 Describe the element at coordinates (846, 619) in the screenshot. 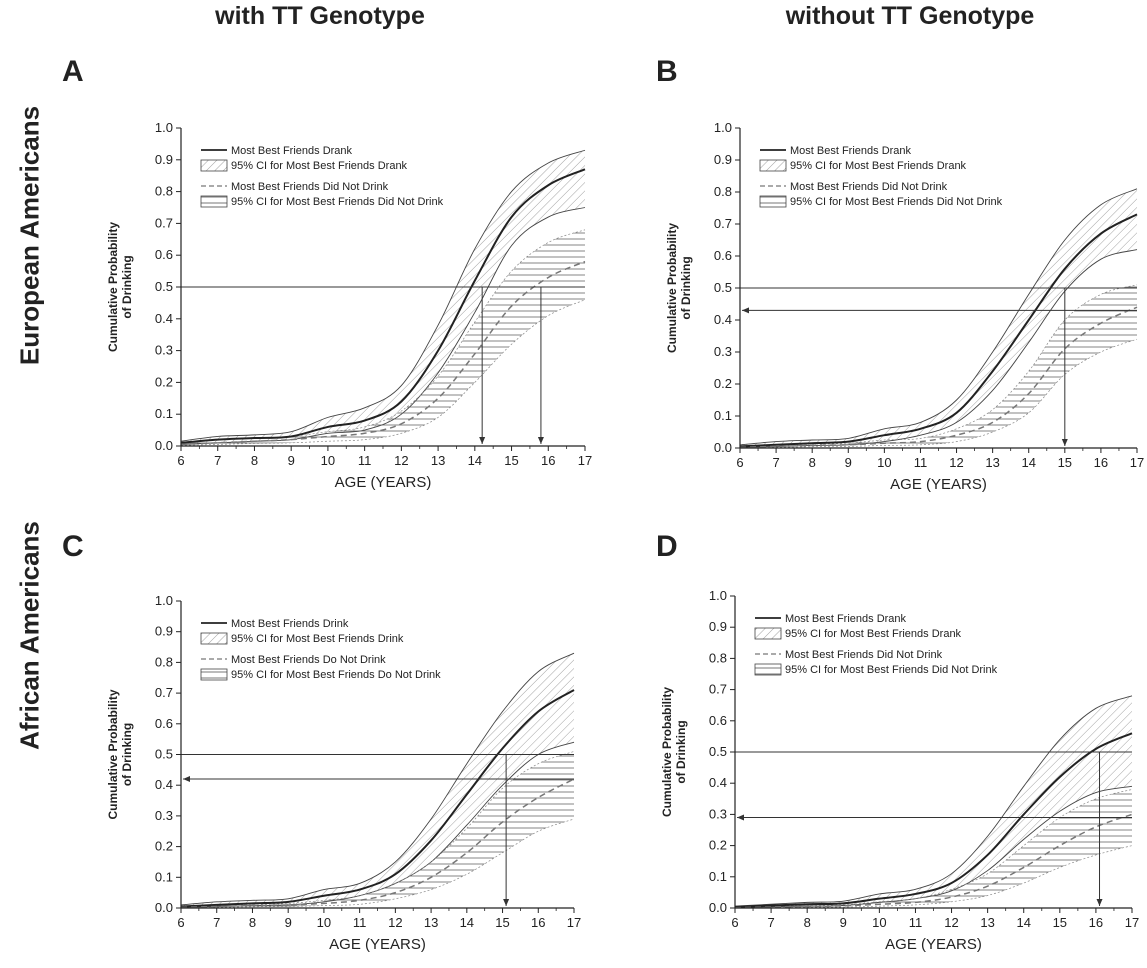

I see `legend-label-solid: Most Best Friends Drank` at that location.